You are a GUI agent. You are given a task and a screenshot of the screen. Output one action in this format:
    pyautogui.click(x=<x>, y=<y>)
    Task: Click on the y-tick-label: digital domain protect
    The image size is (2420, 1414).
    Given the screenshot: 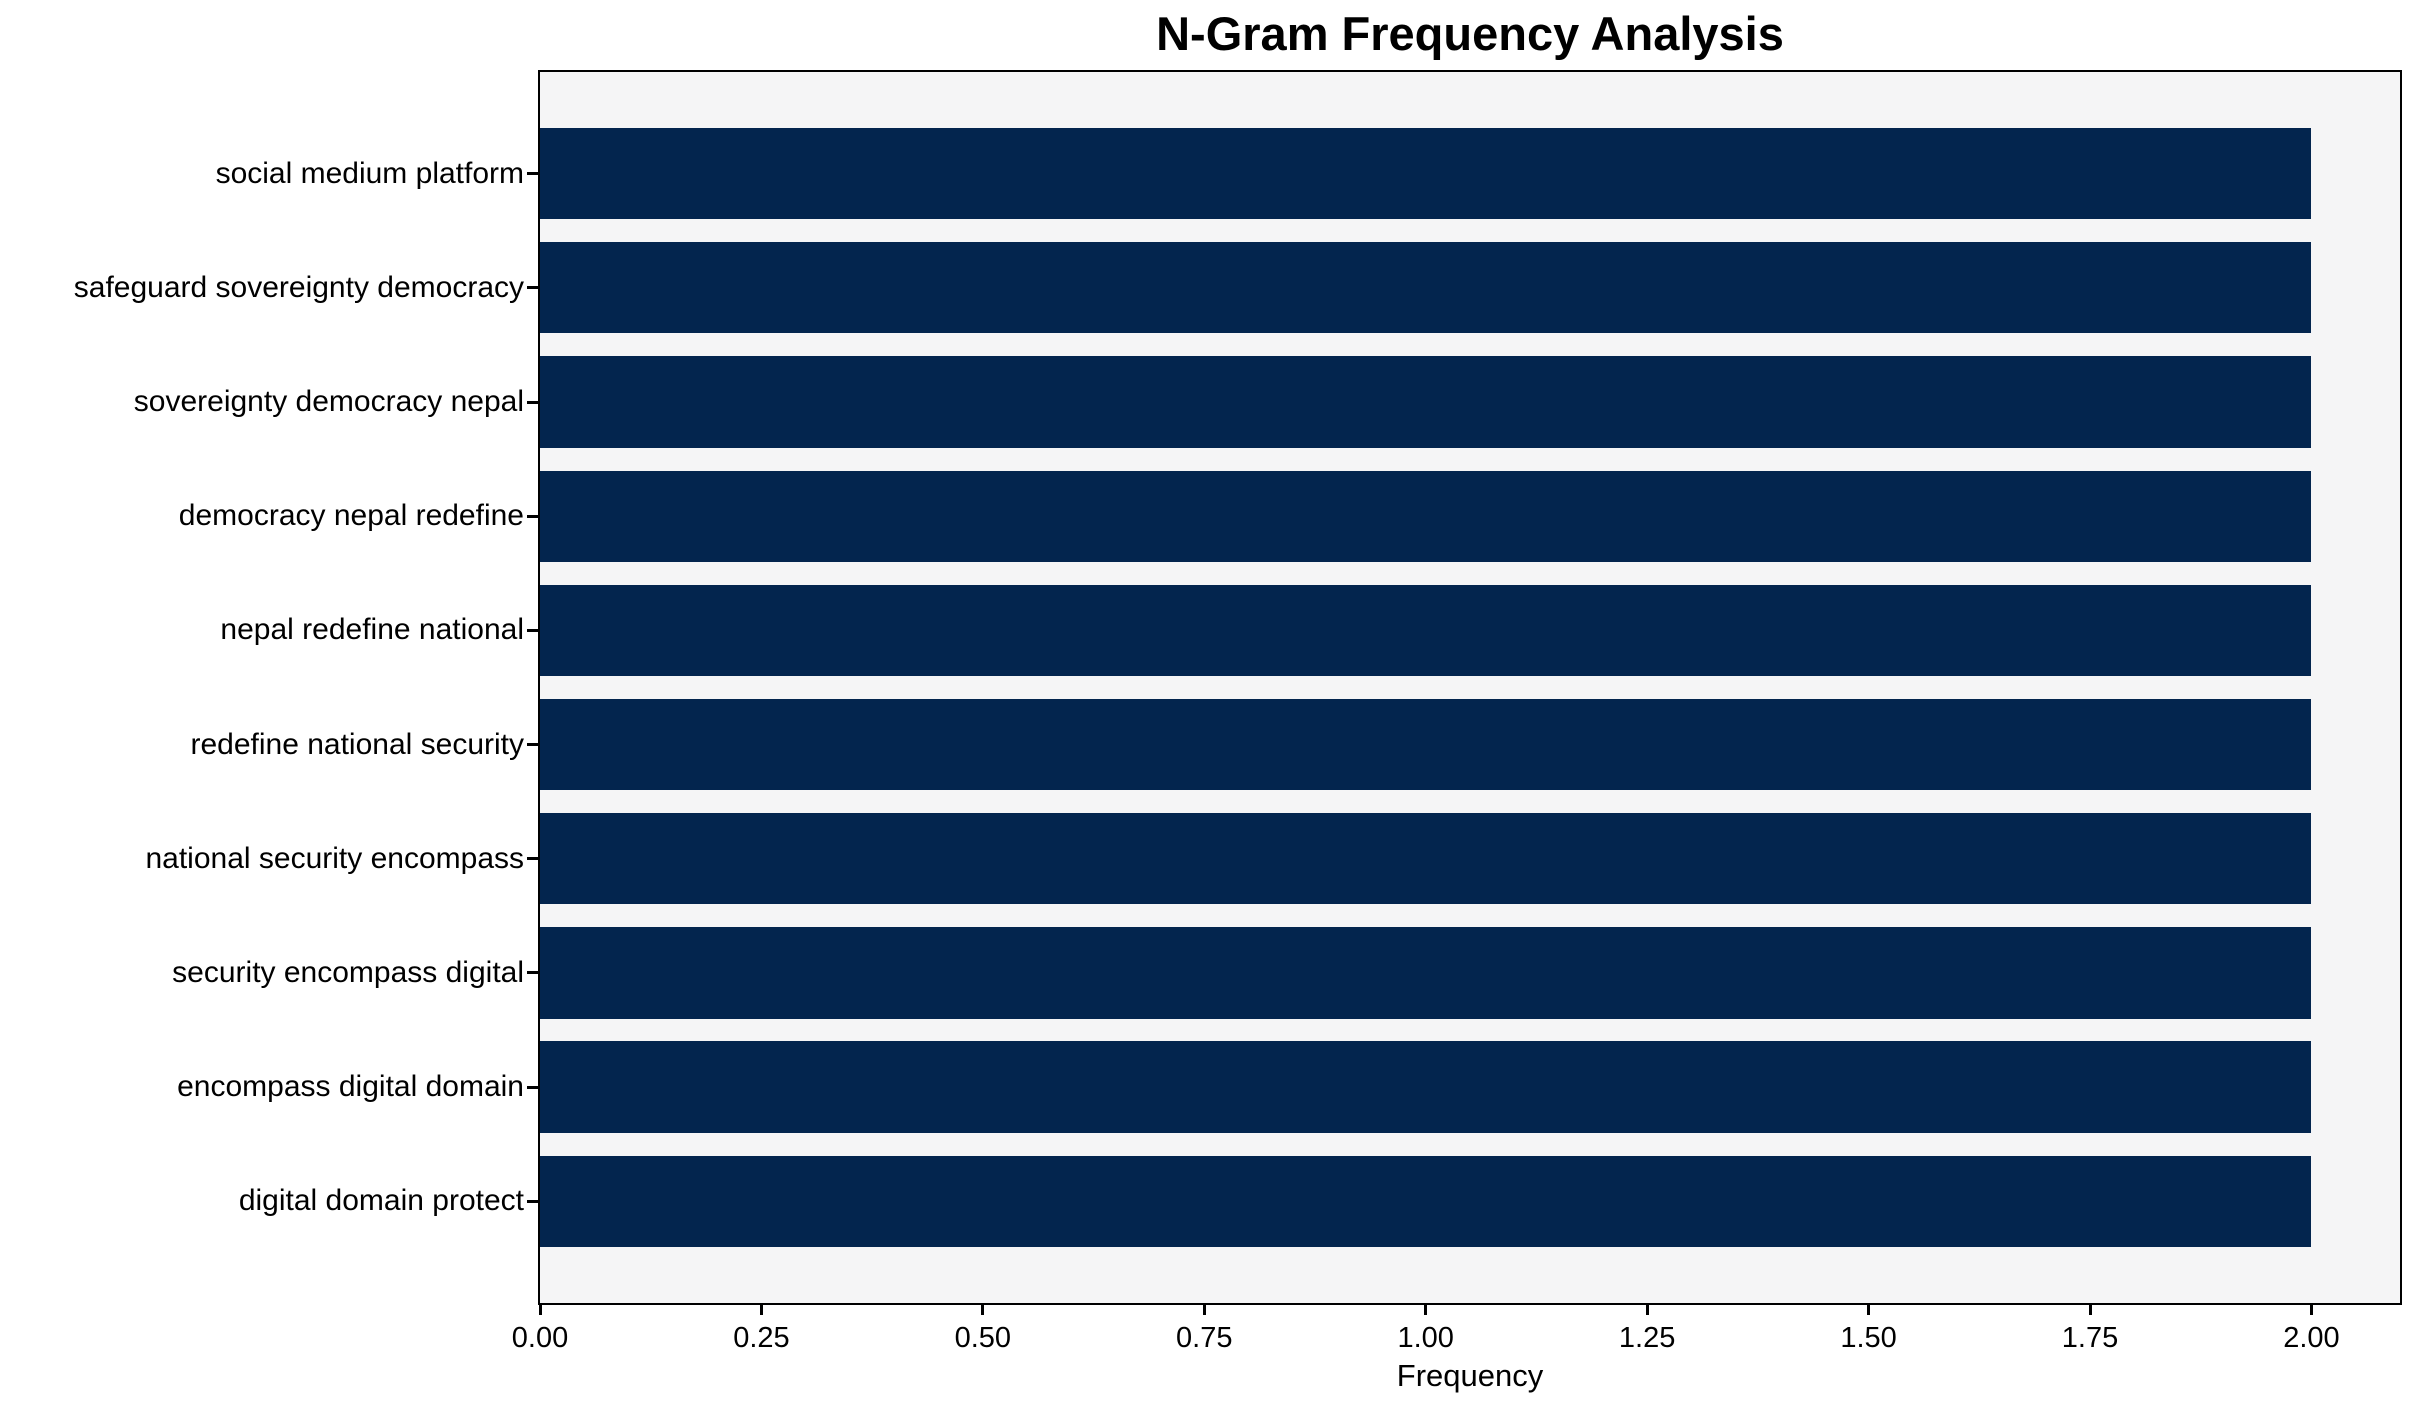 What is the action you would take?
    pyautogui.click(x=381, y=1201)
    